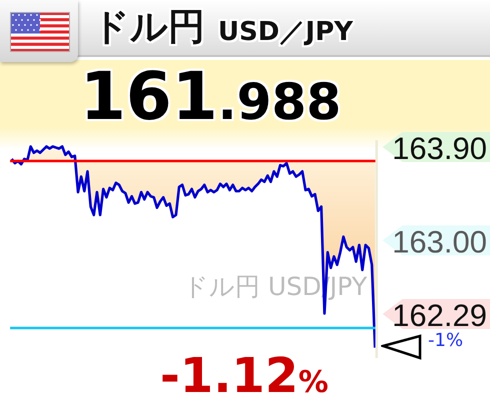 The height and width of the screenshot is (405, 490). I want to click on text: 161.988, so click(211, 96).